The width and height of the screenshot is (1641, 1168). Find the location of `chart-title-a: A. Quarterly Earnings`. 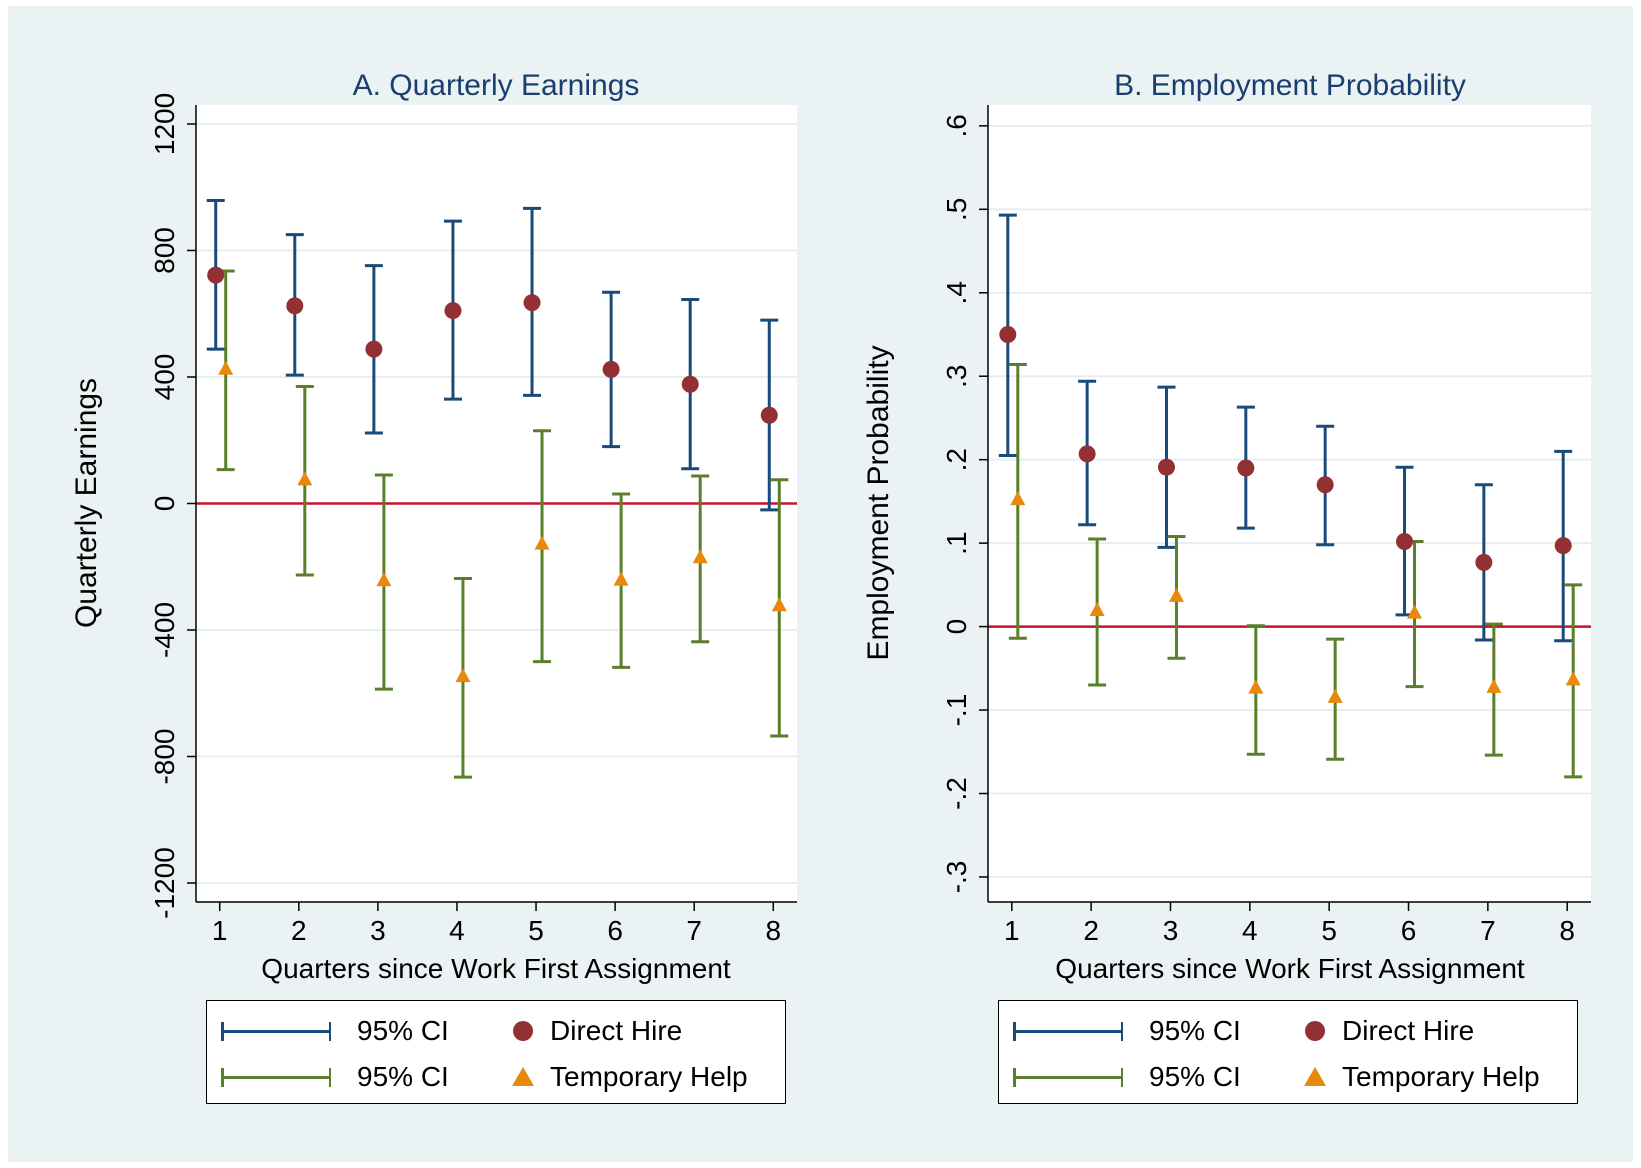

chart-title-a: A. Quarterly Earnings is located at coordinates (496, 85).